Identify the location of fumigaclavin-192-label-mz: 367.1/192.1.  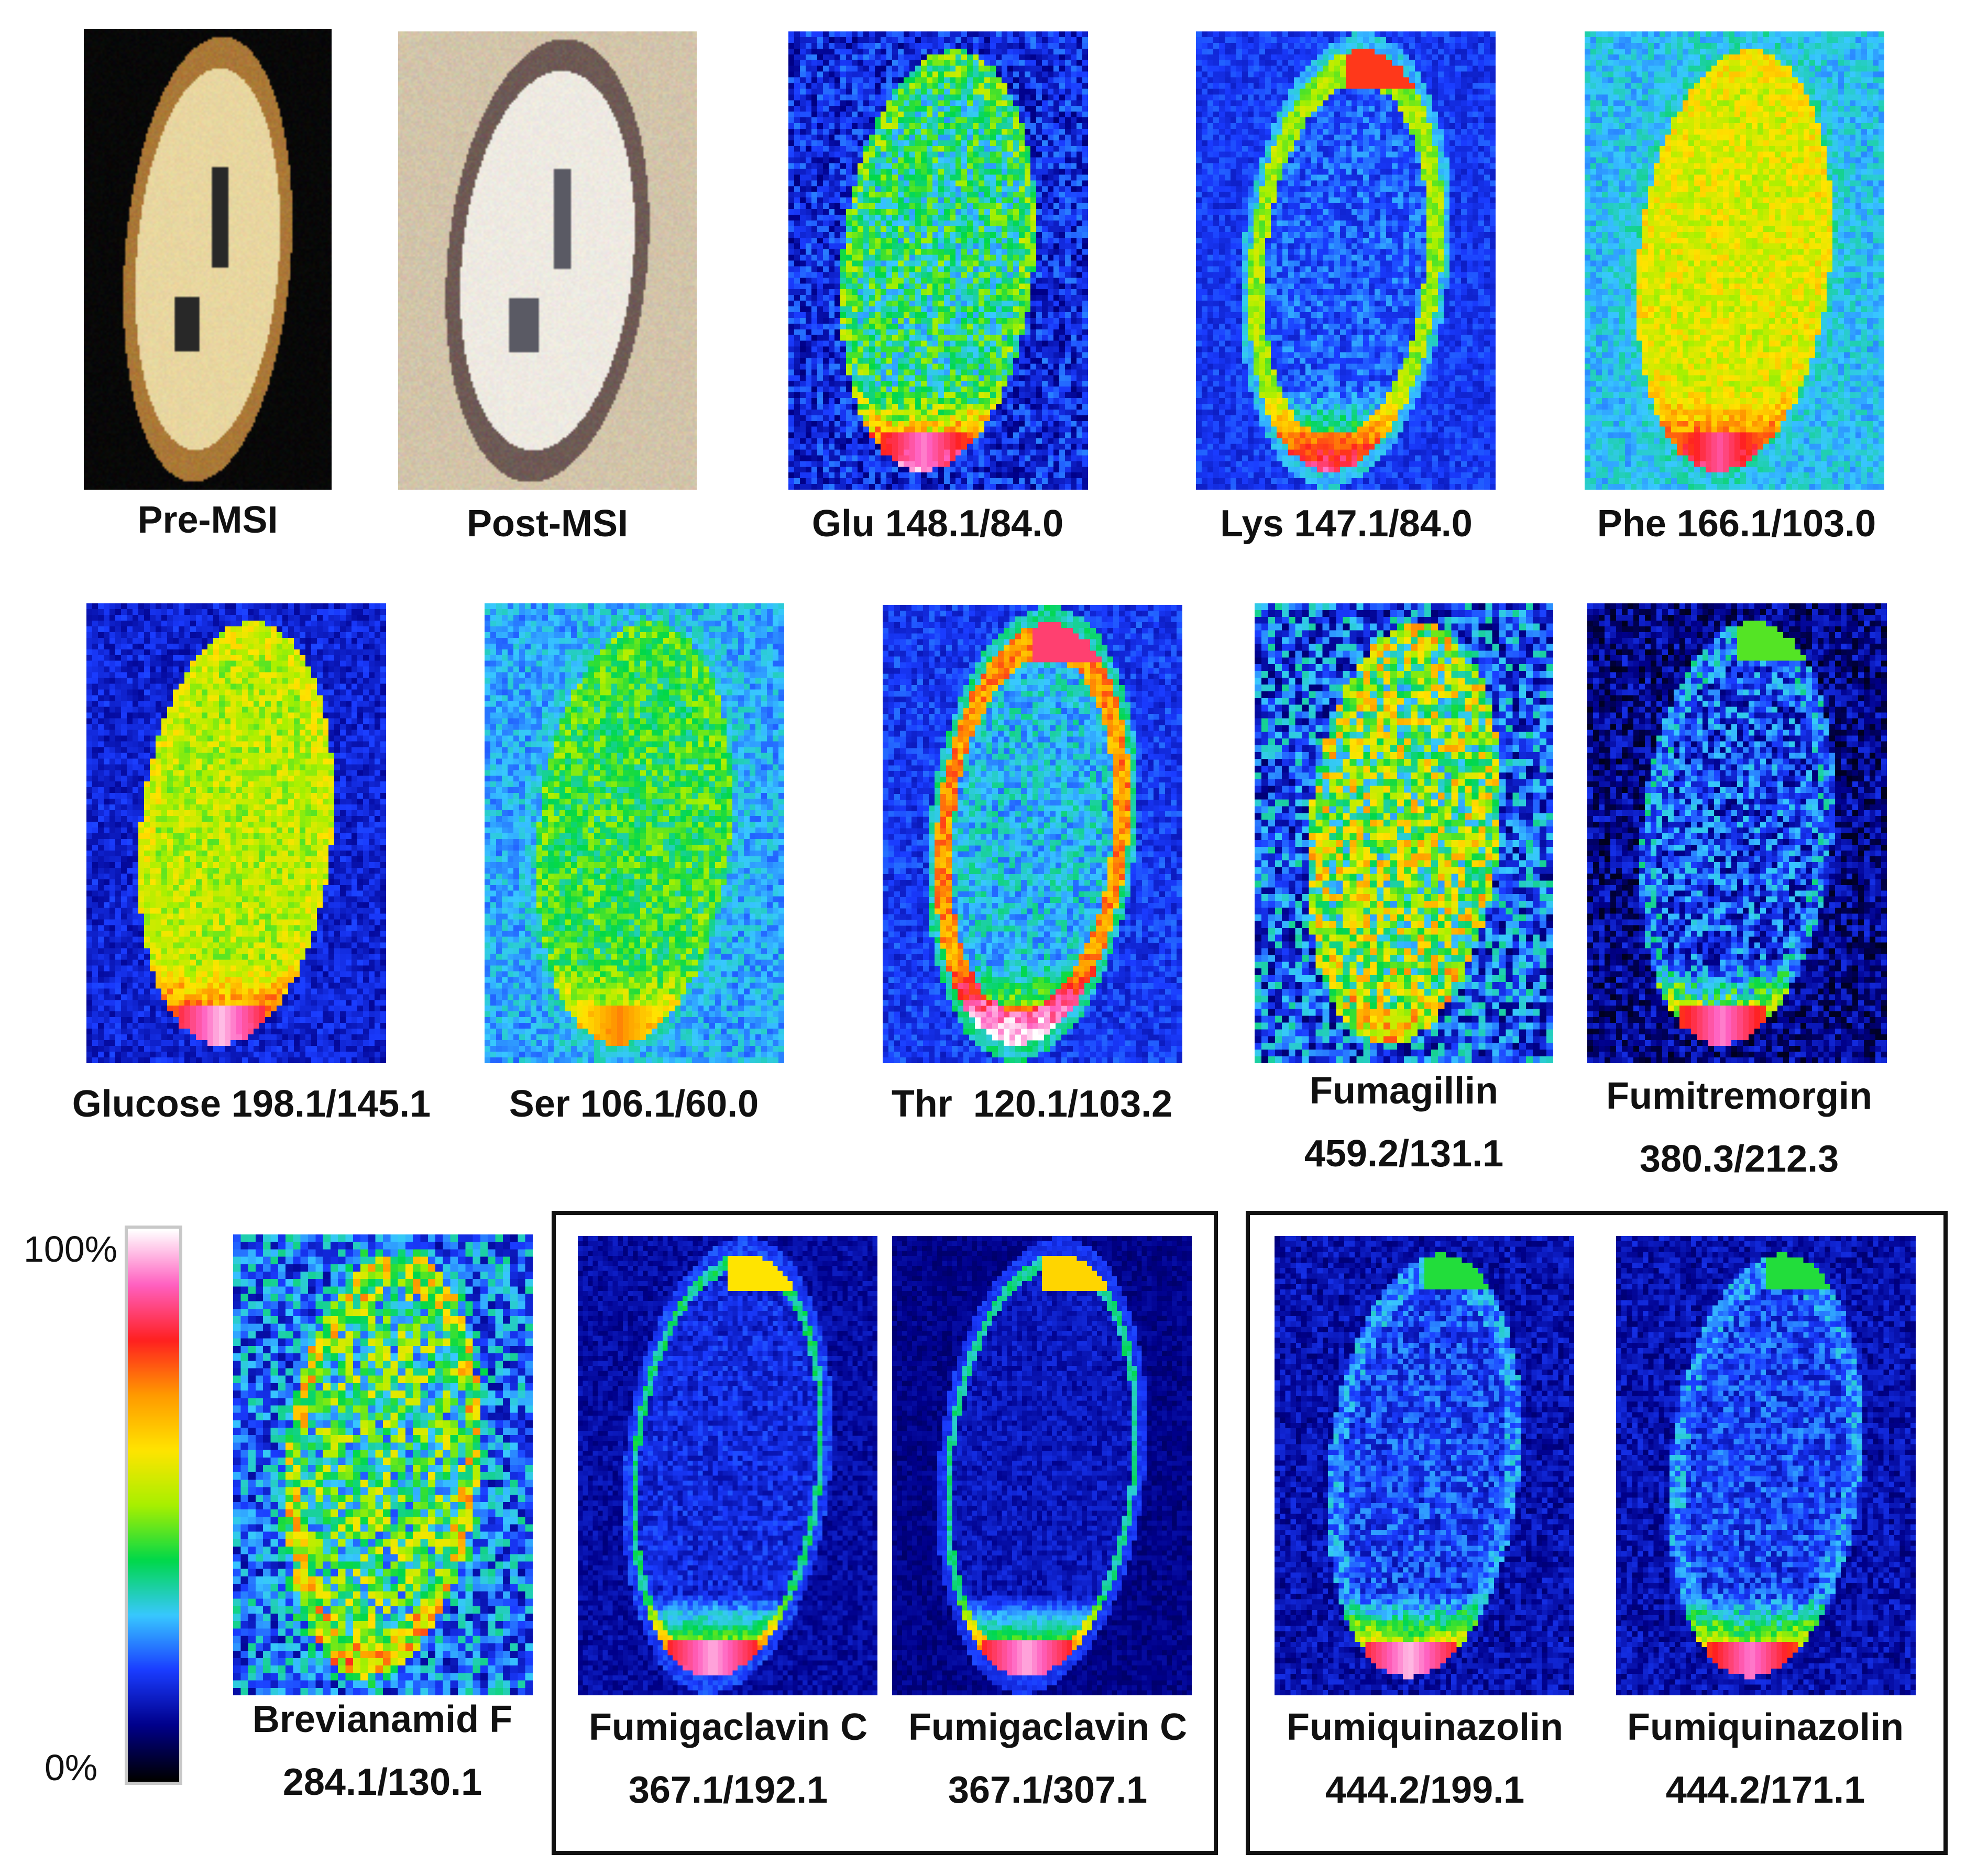
(728, 1790).